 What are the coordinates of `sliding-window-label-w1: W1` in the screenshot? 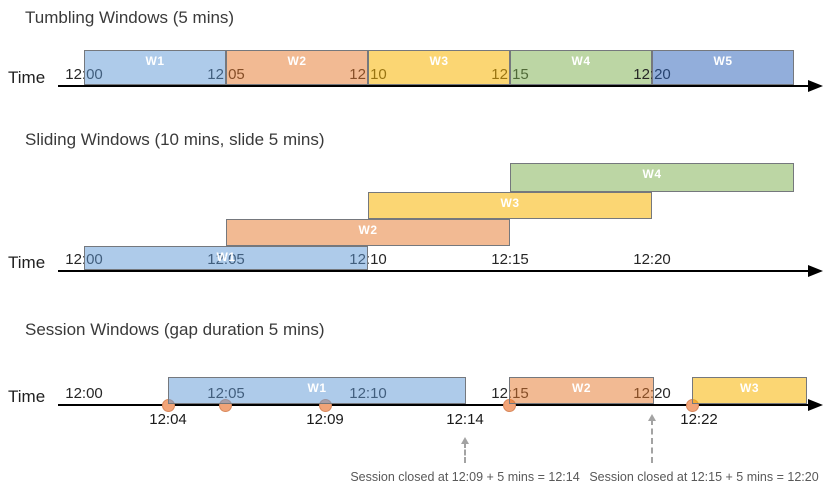 It's located at (226, 257).